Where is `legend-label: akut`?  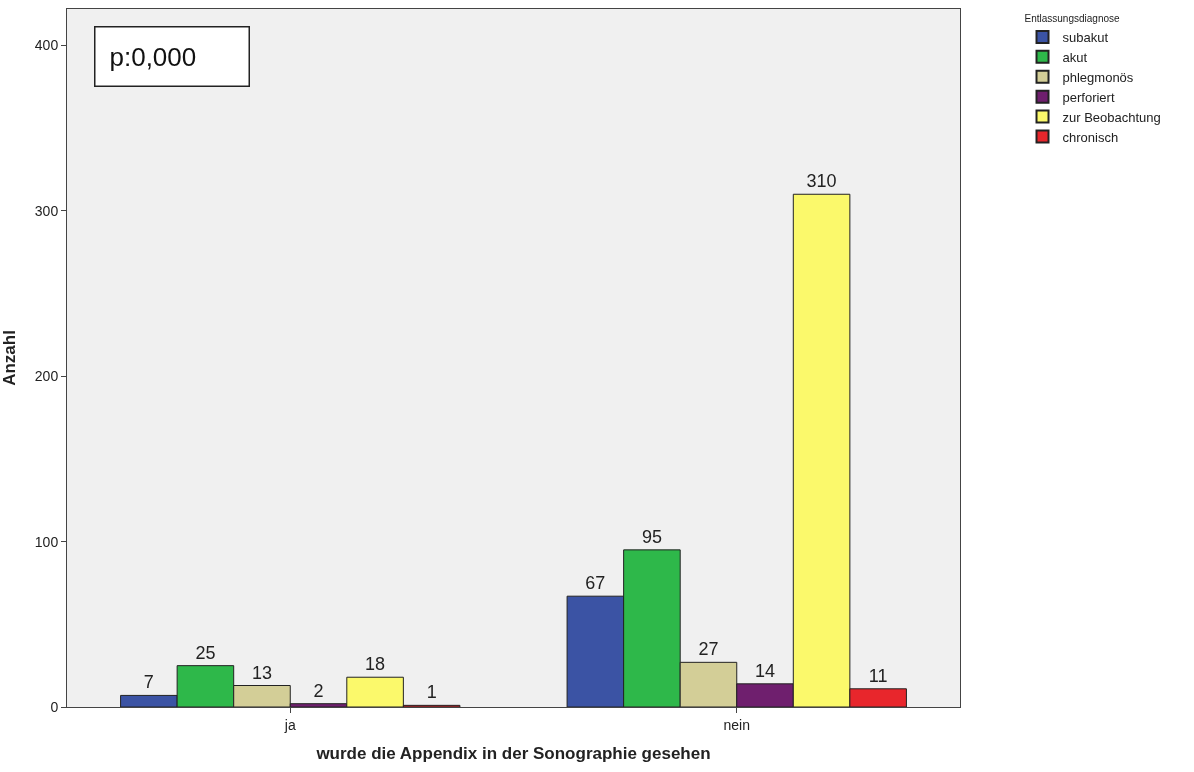 legend-label: akut is located at coordinates (1075, 57).